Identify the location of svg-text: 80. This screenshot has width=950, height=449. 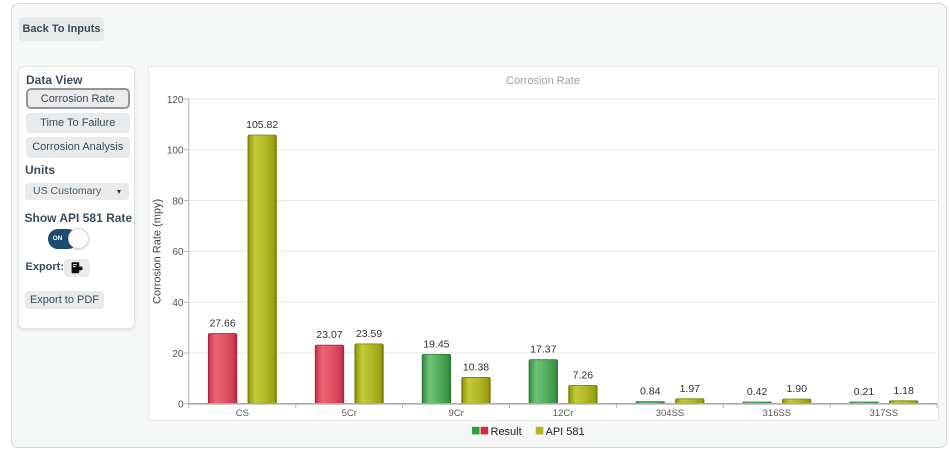
(178, 201).